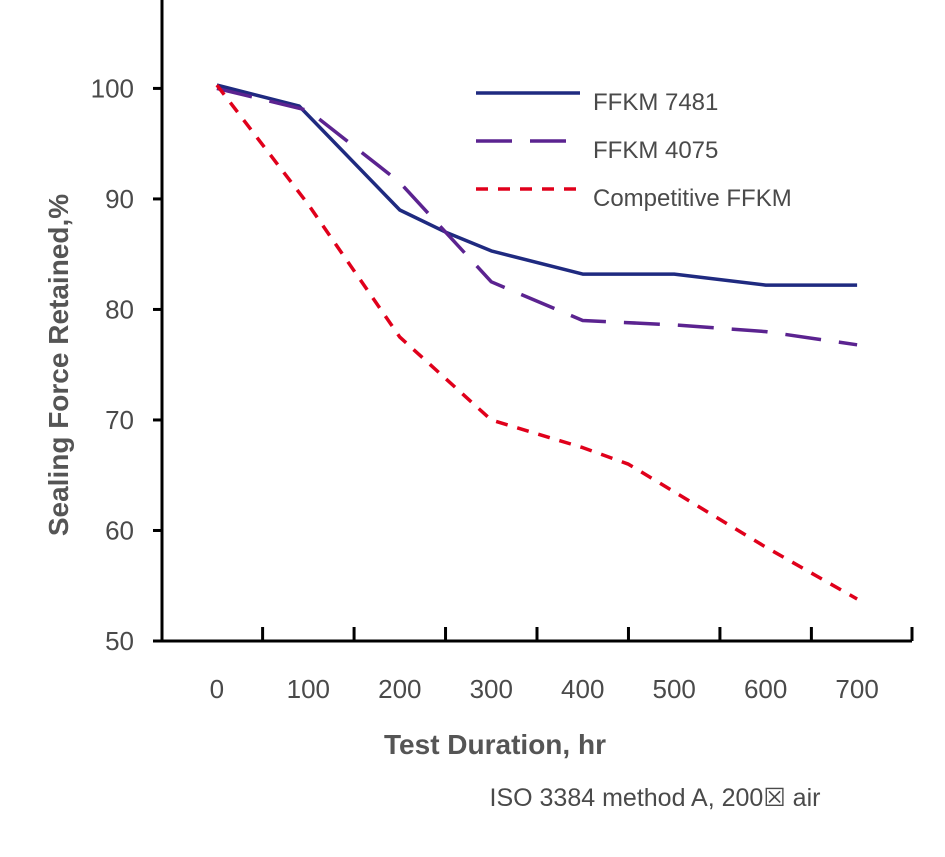 The height and width of the screenshot is (857, 945). Describe the element at coordinates (399, 689) in the screenshot. I see `x-tick-label: 200` at that location.